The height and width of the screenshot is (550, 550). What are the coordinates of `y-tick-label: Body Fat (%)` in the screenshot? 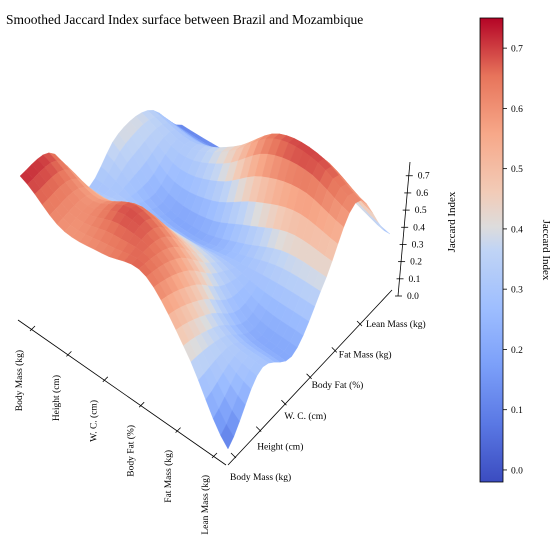 It's located at (338, 385).